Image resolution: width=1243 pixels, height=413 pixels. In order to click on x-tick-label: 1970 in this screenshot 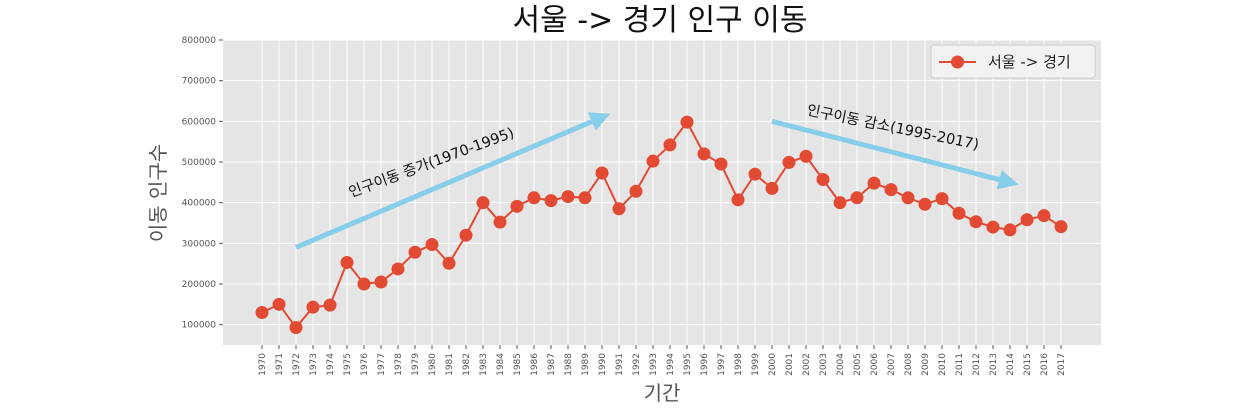, I will do `click(263, 364)`.